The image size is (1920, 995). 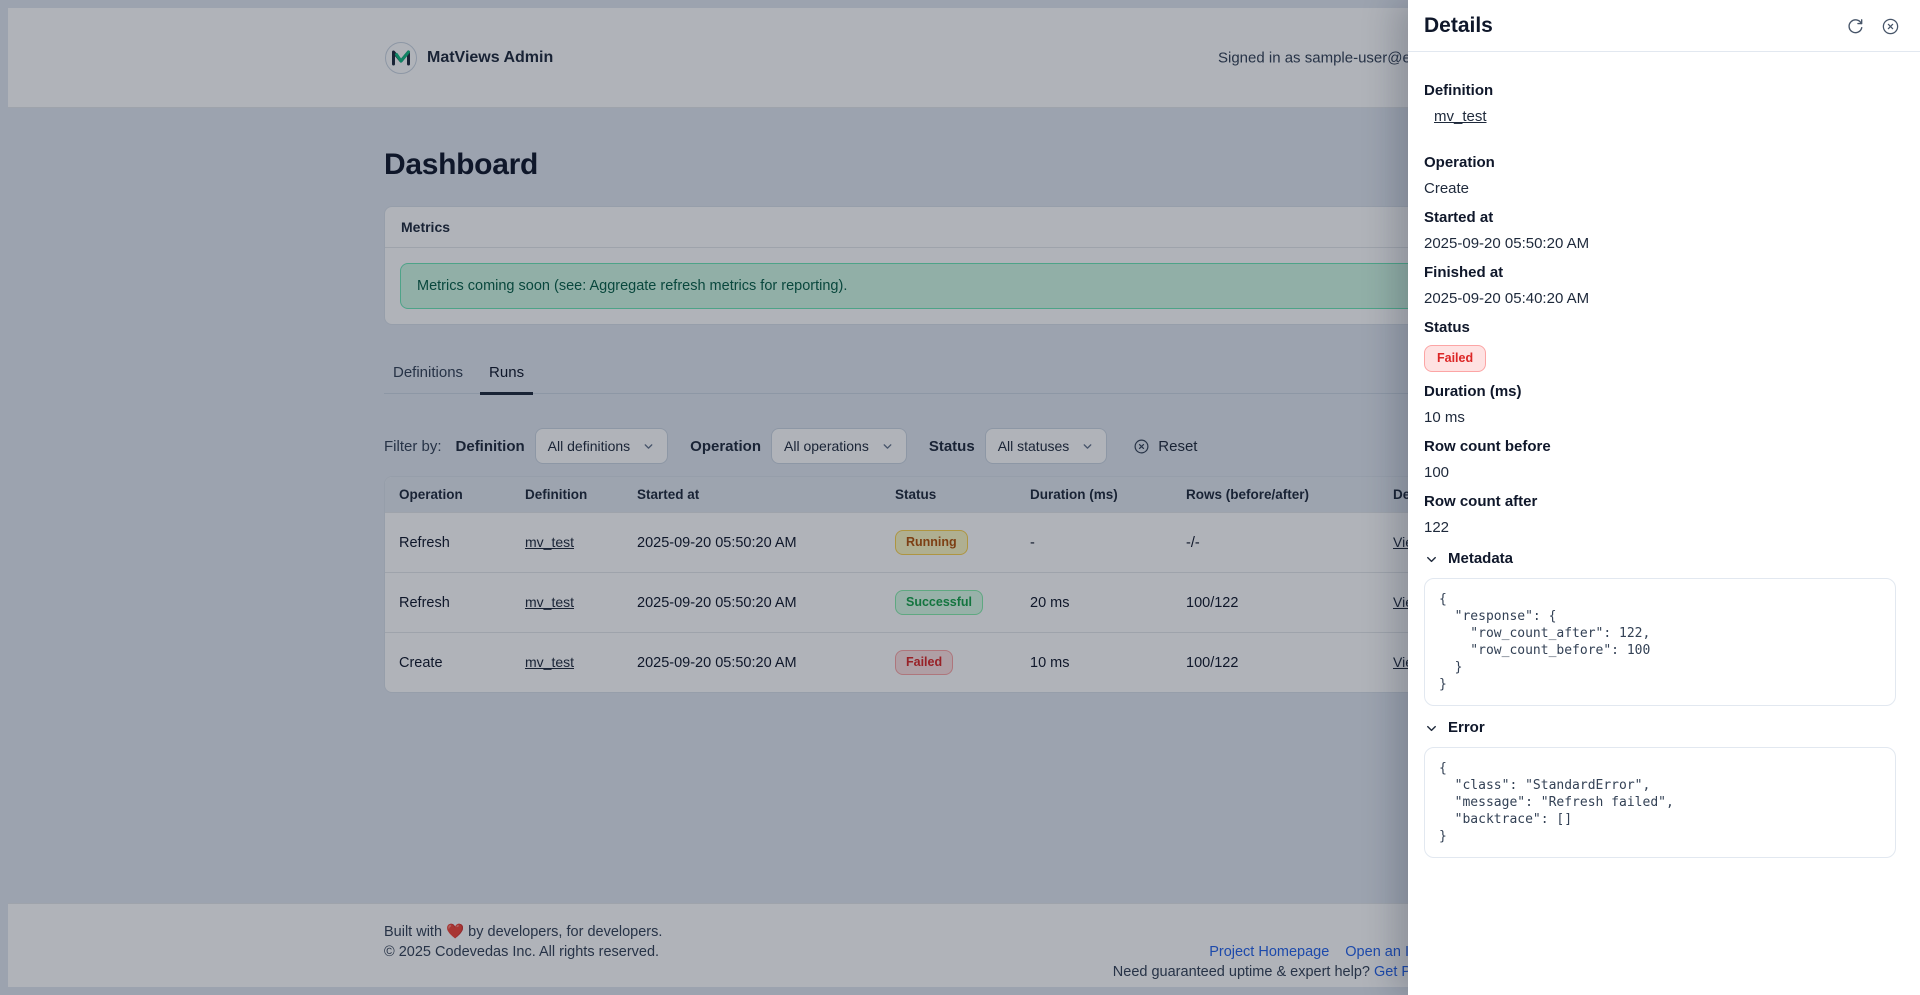 I want to click on close-button, so click(x=1890, y=26).